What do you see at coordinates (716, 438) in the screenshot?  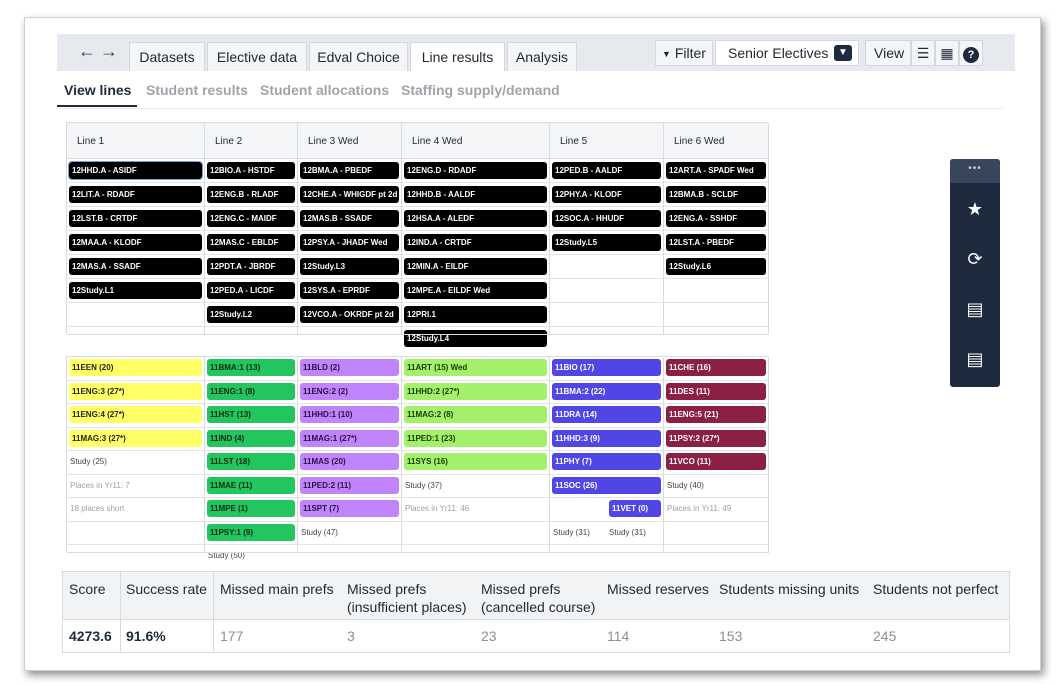 I see `course-block: 11PSY:2 (27*)` at bounding box center [716, 438].